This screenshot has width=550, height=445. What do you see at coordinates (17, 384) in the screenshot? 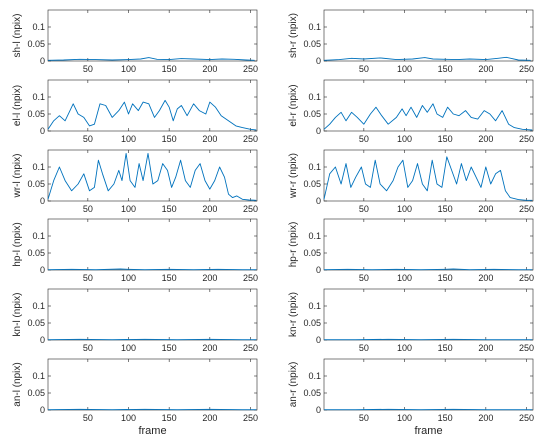
I see `y-axis-label: an-l (npix)` at bounding box center [17, 384].